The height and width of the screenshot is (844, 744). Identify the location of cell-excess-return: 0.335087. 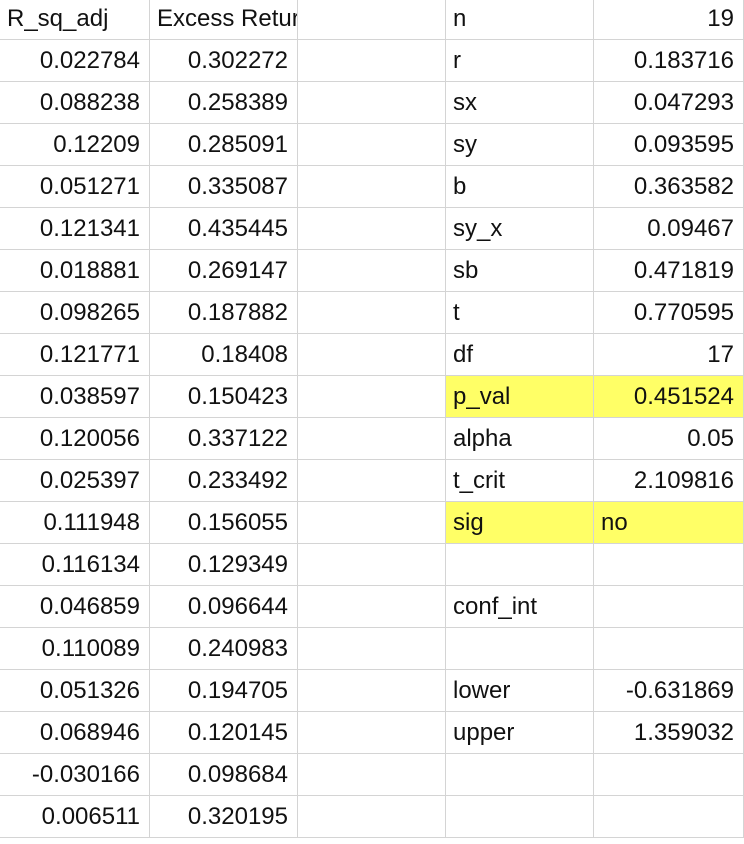
(224, 187).